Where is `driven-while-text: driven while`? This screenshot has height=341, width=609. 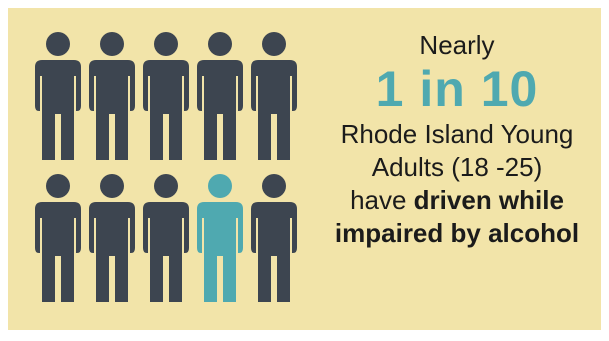
driven-while-text: driven while is located at coordinates (488, 200).